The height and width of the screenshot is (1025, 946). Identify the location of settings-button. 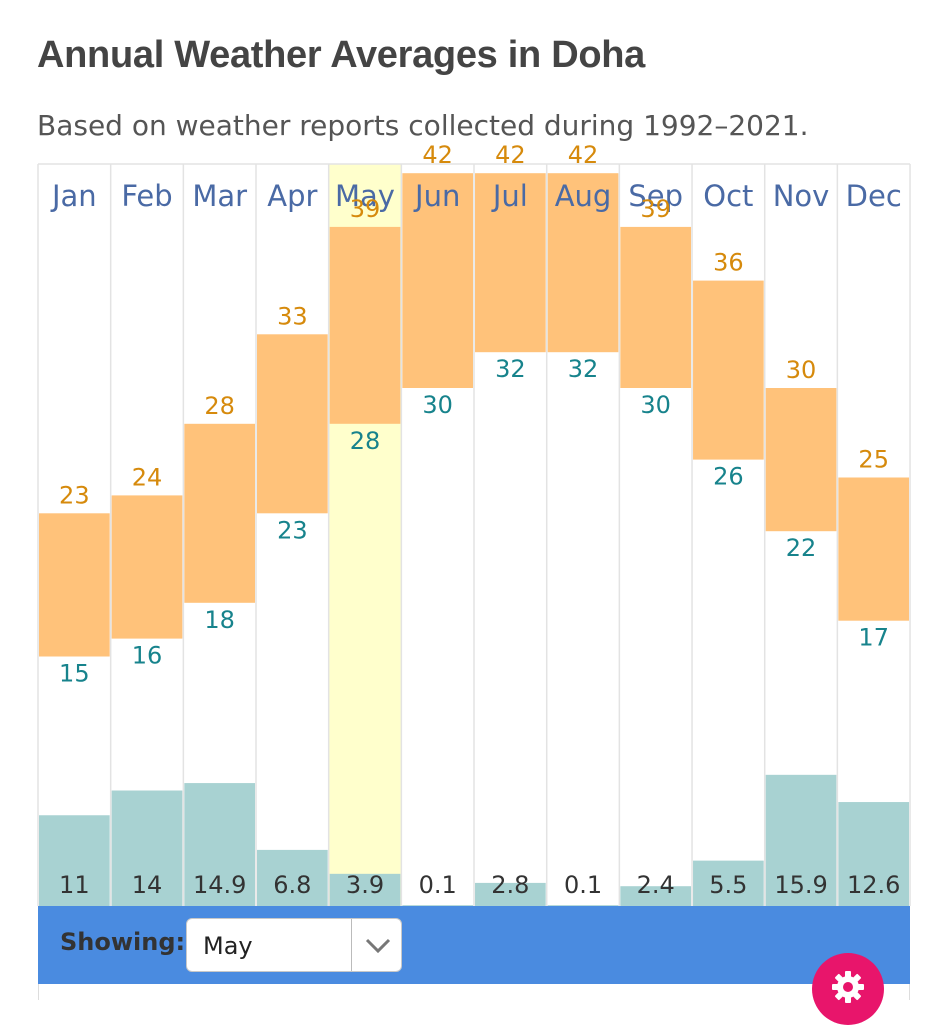
(848, 989).